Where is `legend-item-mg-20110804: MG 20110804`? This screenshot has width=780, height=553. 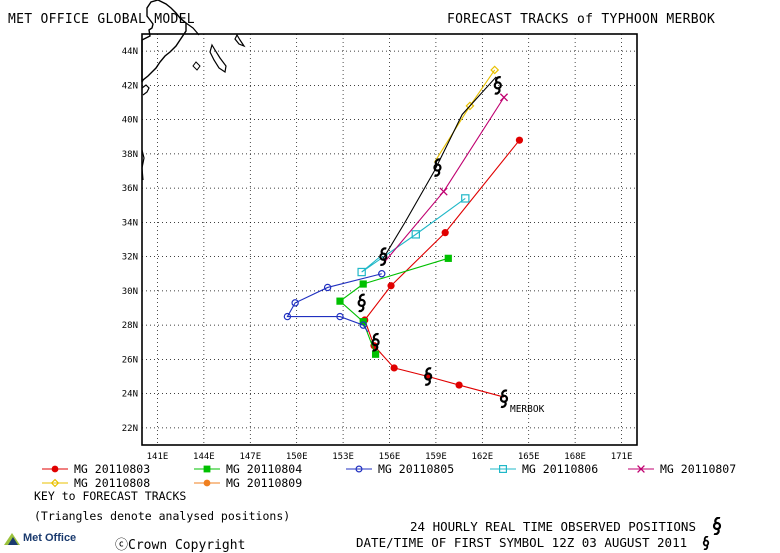 legend-item-mg-20110804: MG 20110804 is located at coordinates (248, 469).